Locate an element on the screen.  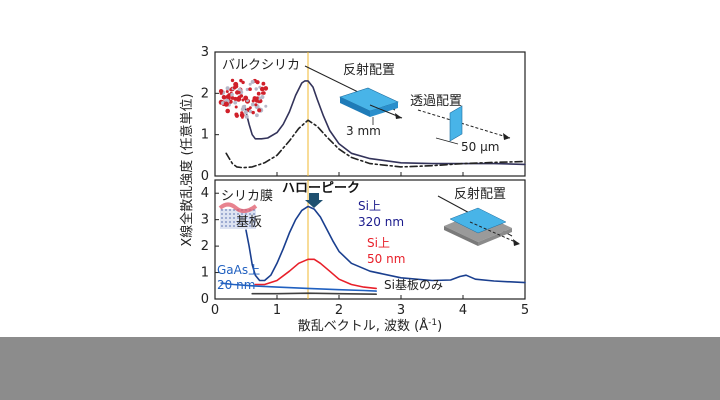
thickness-50um-label: 50 μm is located at coordinates (480, 147).